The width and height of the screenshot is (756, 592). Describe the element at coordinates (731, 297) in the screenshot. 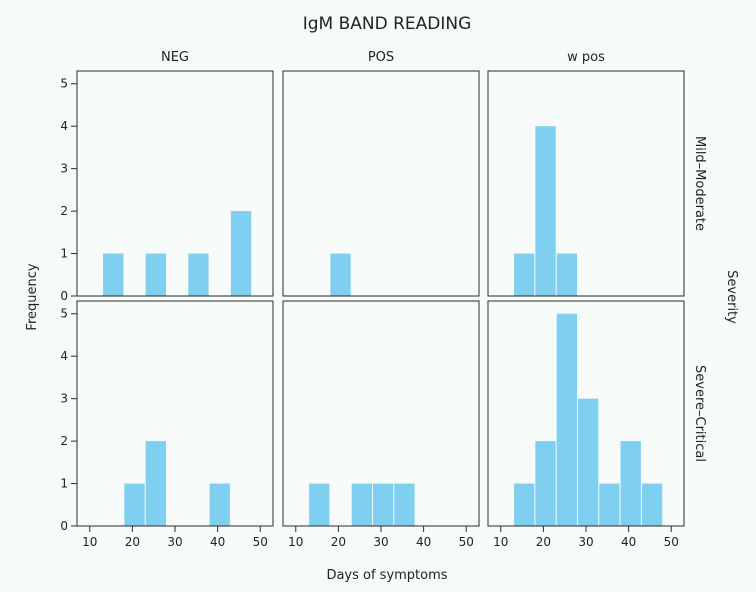

I see `row-facet-title: Severity` at that location.